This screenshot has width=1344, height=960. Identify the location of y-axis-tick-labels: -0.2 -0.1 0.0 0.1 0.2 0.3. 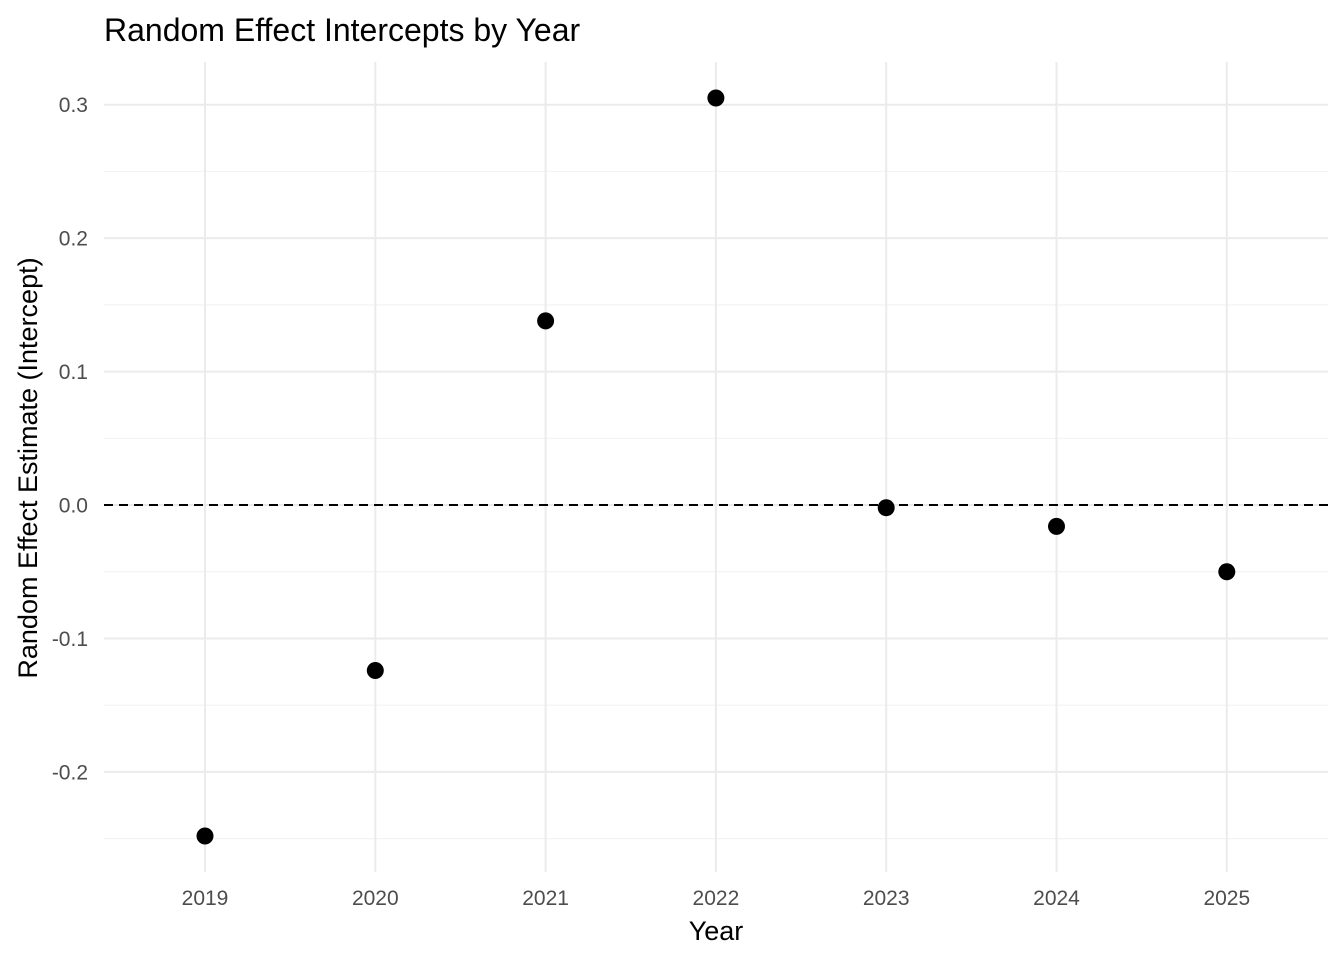
(70, 439).